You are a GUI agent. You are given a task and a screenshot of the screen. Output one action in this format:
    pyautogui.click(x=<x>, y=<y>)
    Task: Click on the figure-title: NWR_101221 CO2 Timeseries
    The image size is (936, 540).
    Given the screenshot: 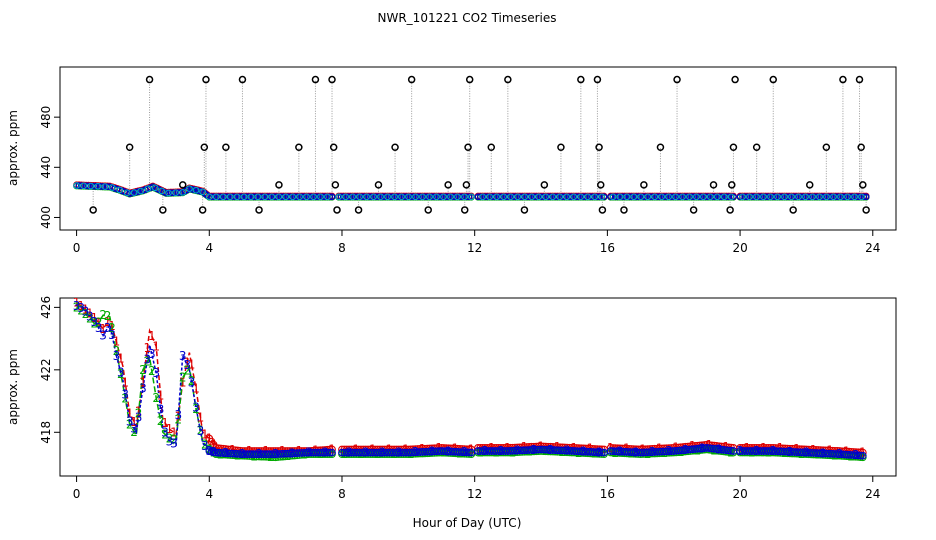 What is the action you would take?
    pyautogui.click(x=467, y=18)
    